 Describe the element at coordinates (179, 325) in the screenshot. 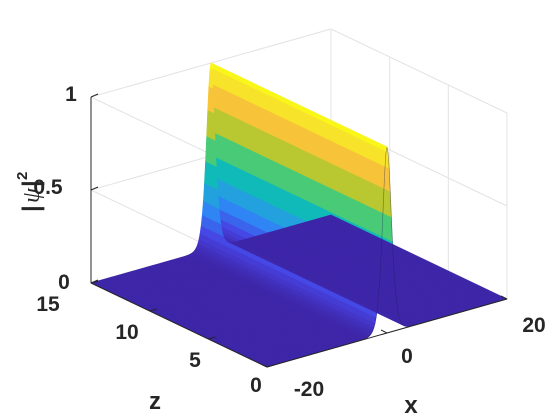

I see `y-axis-line` at that location.